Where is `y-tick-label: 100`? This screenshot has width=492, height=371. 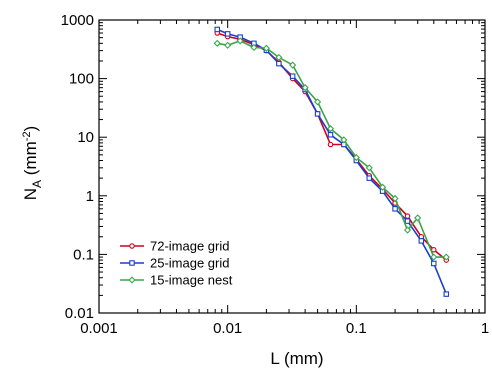 y-tick-label: 100 is located at coordinates (81, 79).